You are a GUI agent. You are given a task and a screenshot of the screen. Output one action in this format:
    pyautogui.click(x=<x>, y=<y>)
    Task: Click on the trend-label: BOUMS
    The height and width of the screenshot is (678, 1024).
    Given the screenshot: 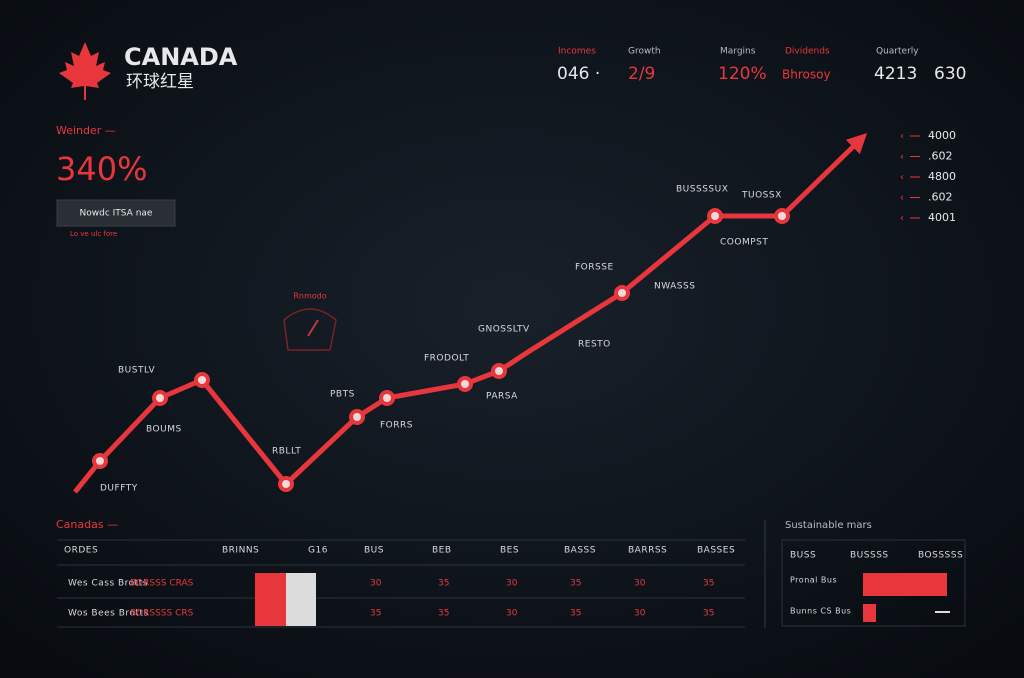 What is the action you would take?
    pyautogui.click(x=164, y=430)
    